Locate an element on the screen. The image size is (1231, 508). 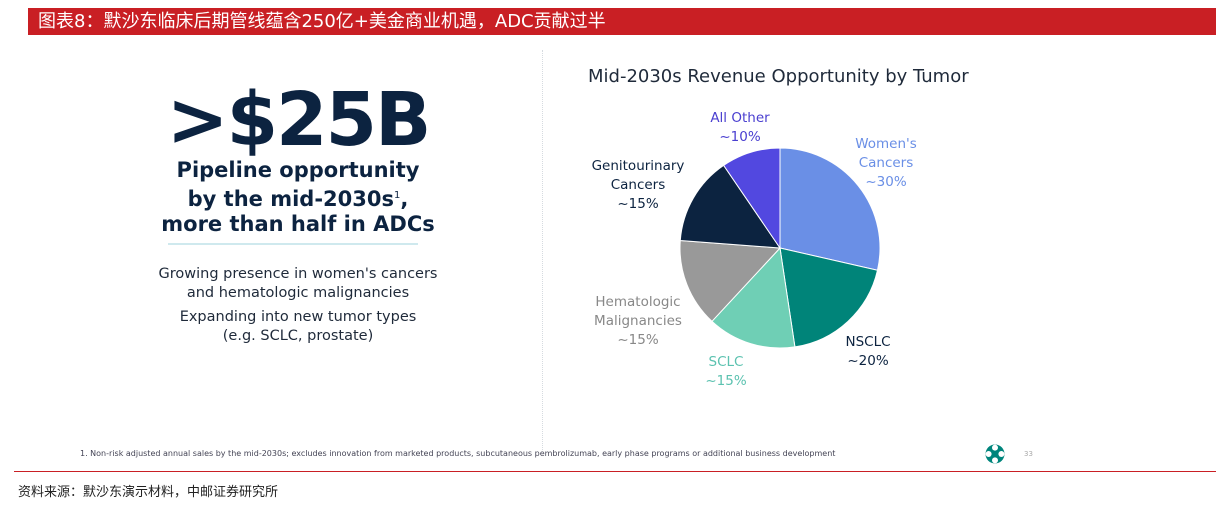
headline-value: >$25B is located at coordinates (299, 120).